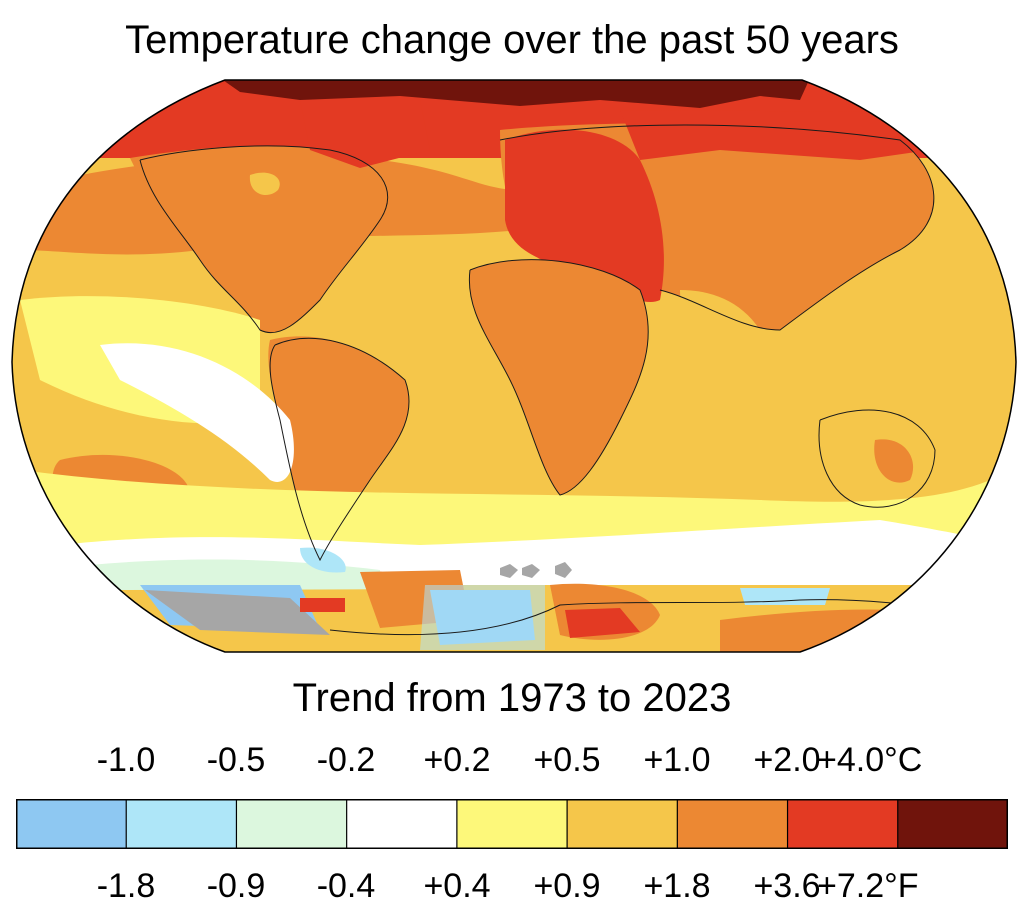 This screenshot has height=918, width=1024. Describe the element at coordinates (602, 623) in the screenshot. I see `antarctic-hot-patch` at that location.